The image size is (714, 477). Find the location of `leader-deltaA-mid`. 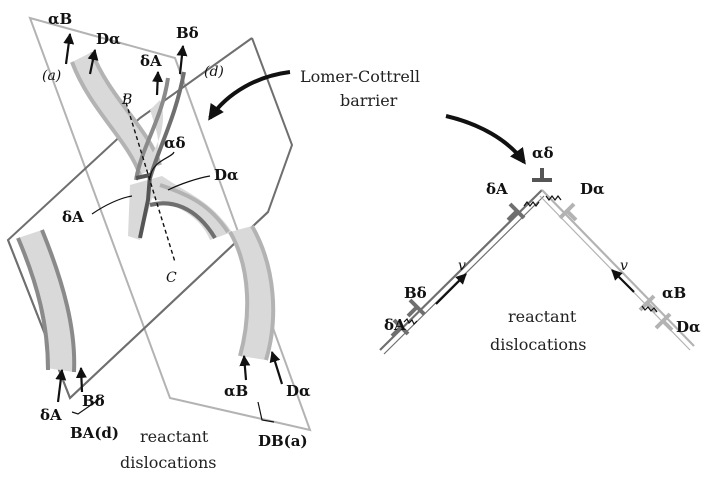

leader-deltaA-mid is located at coordinates (112, 205).